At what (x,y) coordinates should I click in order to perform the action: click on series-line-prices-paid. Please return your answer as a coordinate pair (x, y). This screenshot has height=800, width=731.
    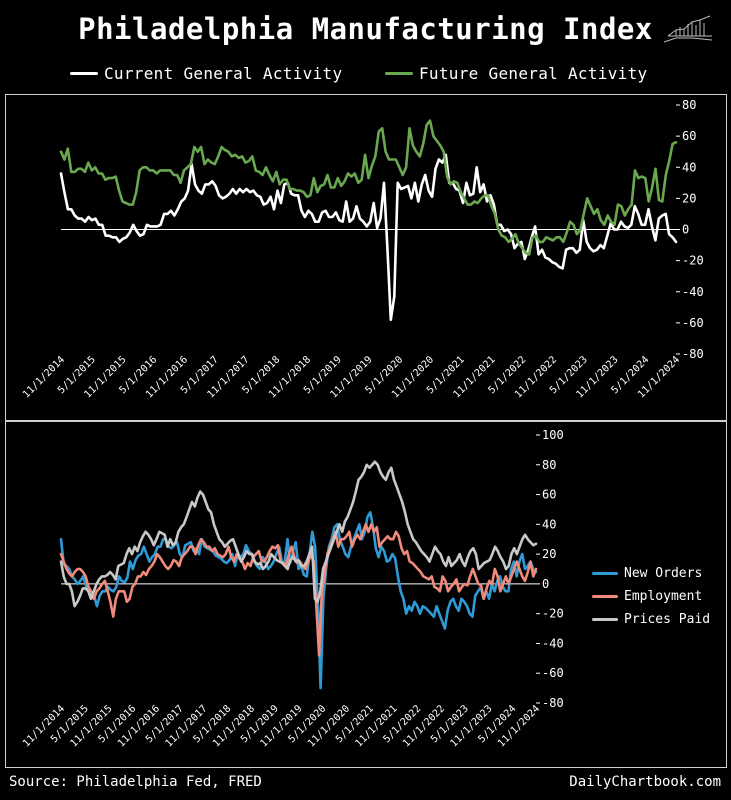
    Looking at the image, I should click on (298, 534).